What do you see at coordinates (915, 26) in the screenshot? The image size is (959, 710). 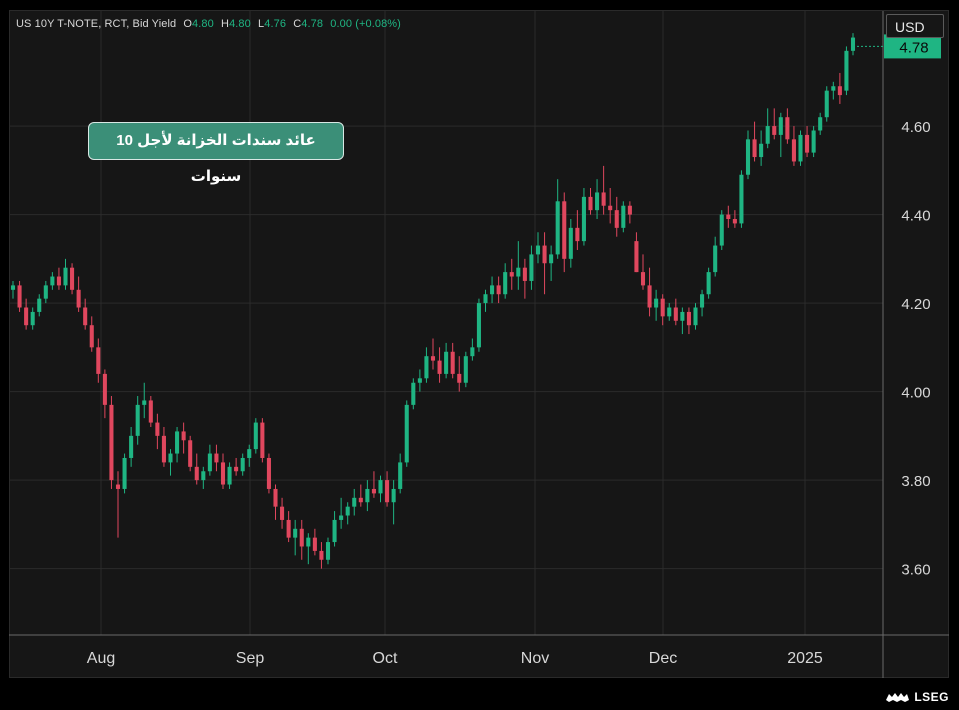 I see `currency-button: USD` at bounding box center [915, 26].